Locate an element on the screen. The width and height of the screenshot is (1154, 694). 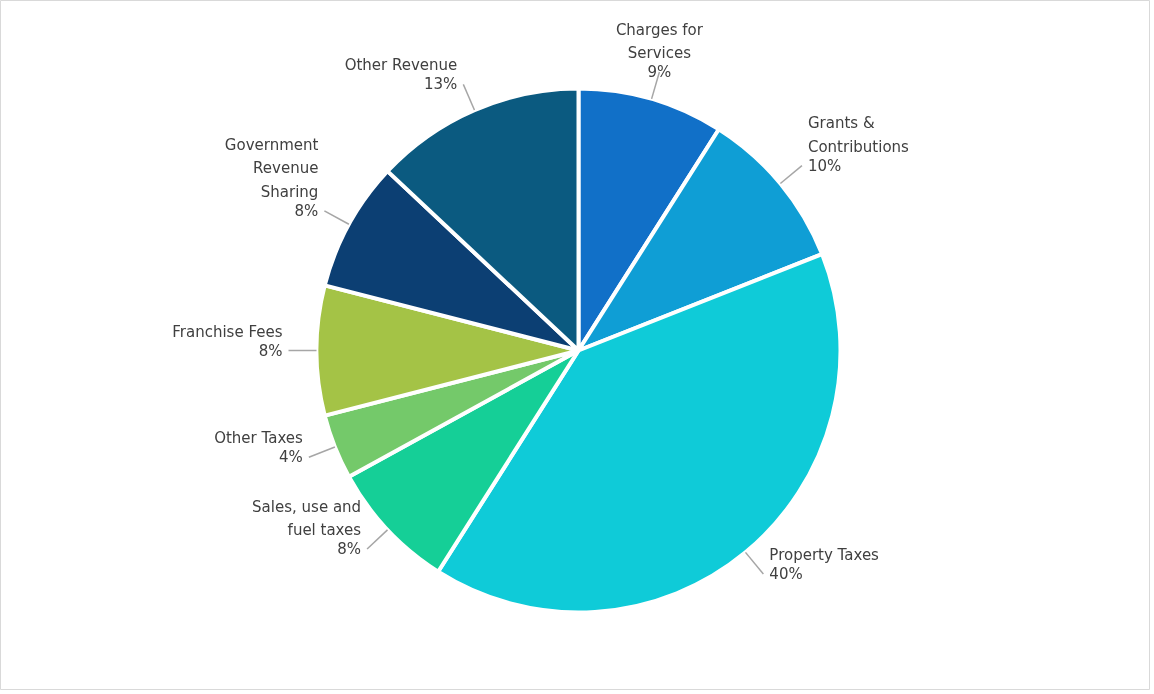
slice-label: Other Revenue is located at coordinates (401, 65).